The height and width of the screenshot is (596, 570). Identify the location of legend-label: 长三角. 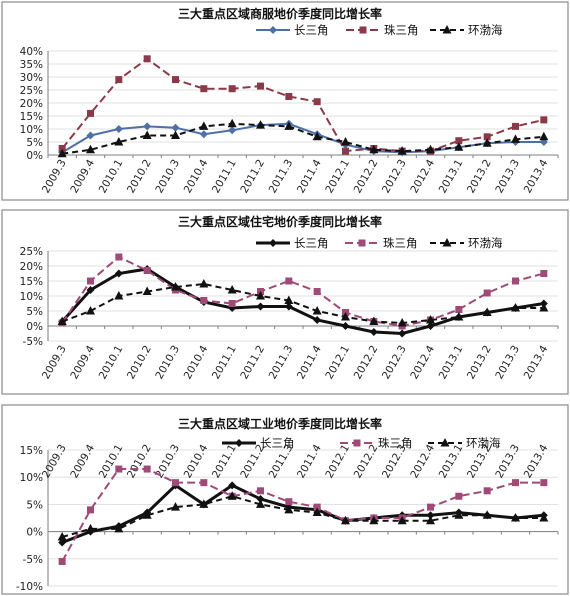
(311, 30).